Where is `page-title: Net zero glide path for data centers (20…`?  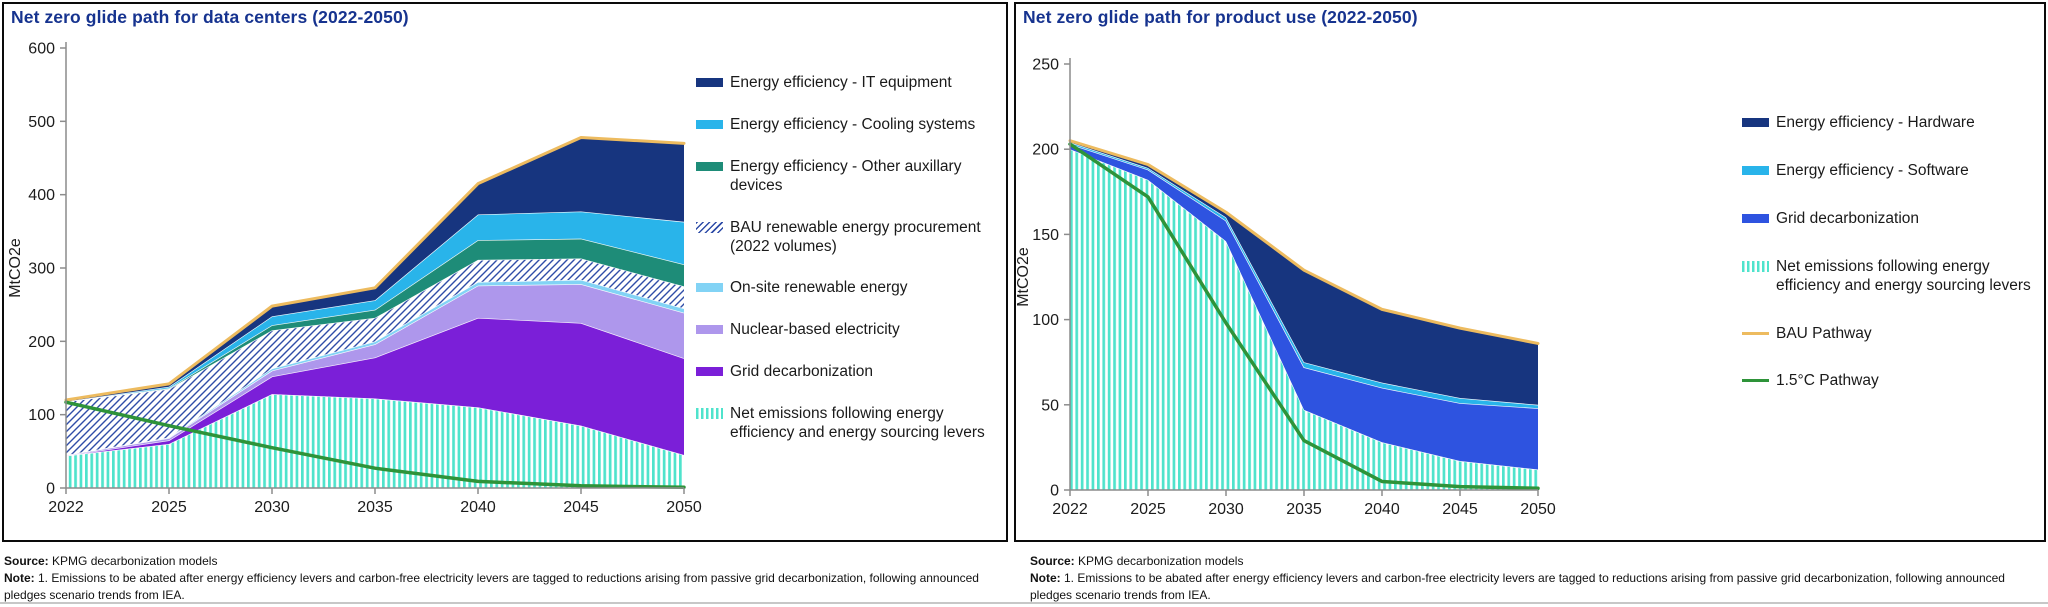
page-title: Net zero glide path for data centers (20… is located at coordinates (210, 17).